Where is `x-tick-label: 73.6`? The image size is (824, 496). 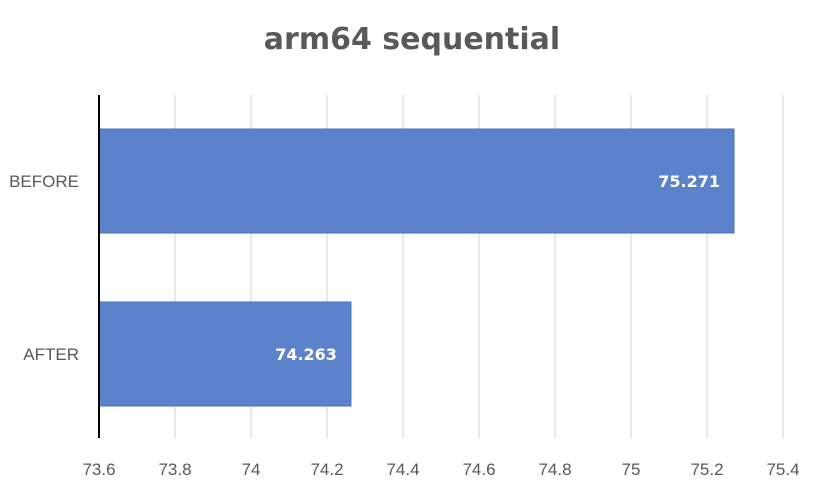
x-tick-label: 73.6 is located at coordinates (98, 469).